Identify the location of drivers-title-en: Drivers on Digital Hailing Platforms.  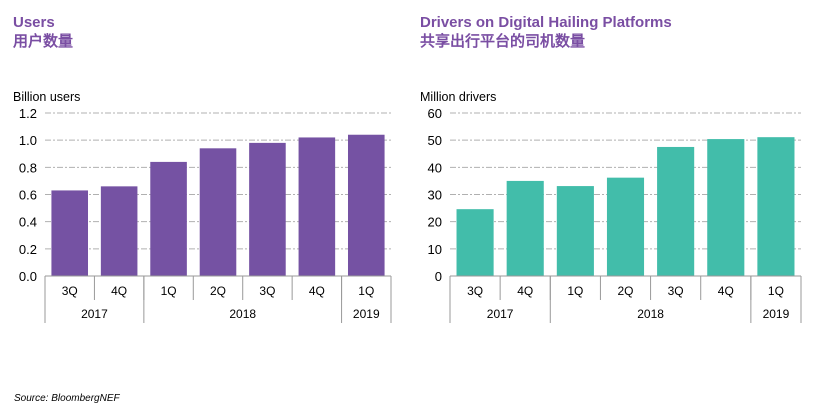
(546, 22).